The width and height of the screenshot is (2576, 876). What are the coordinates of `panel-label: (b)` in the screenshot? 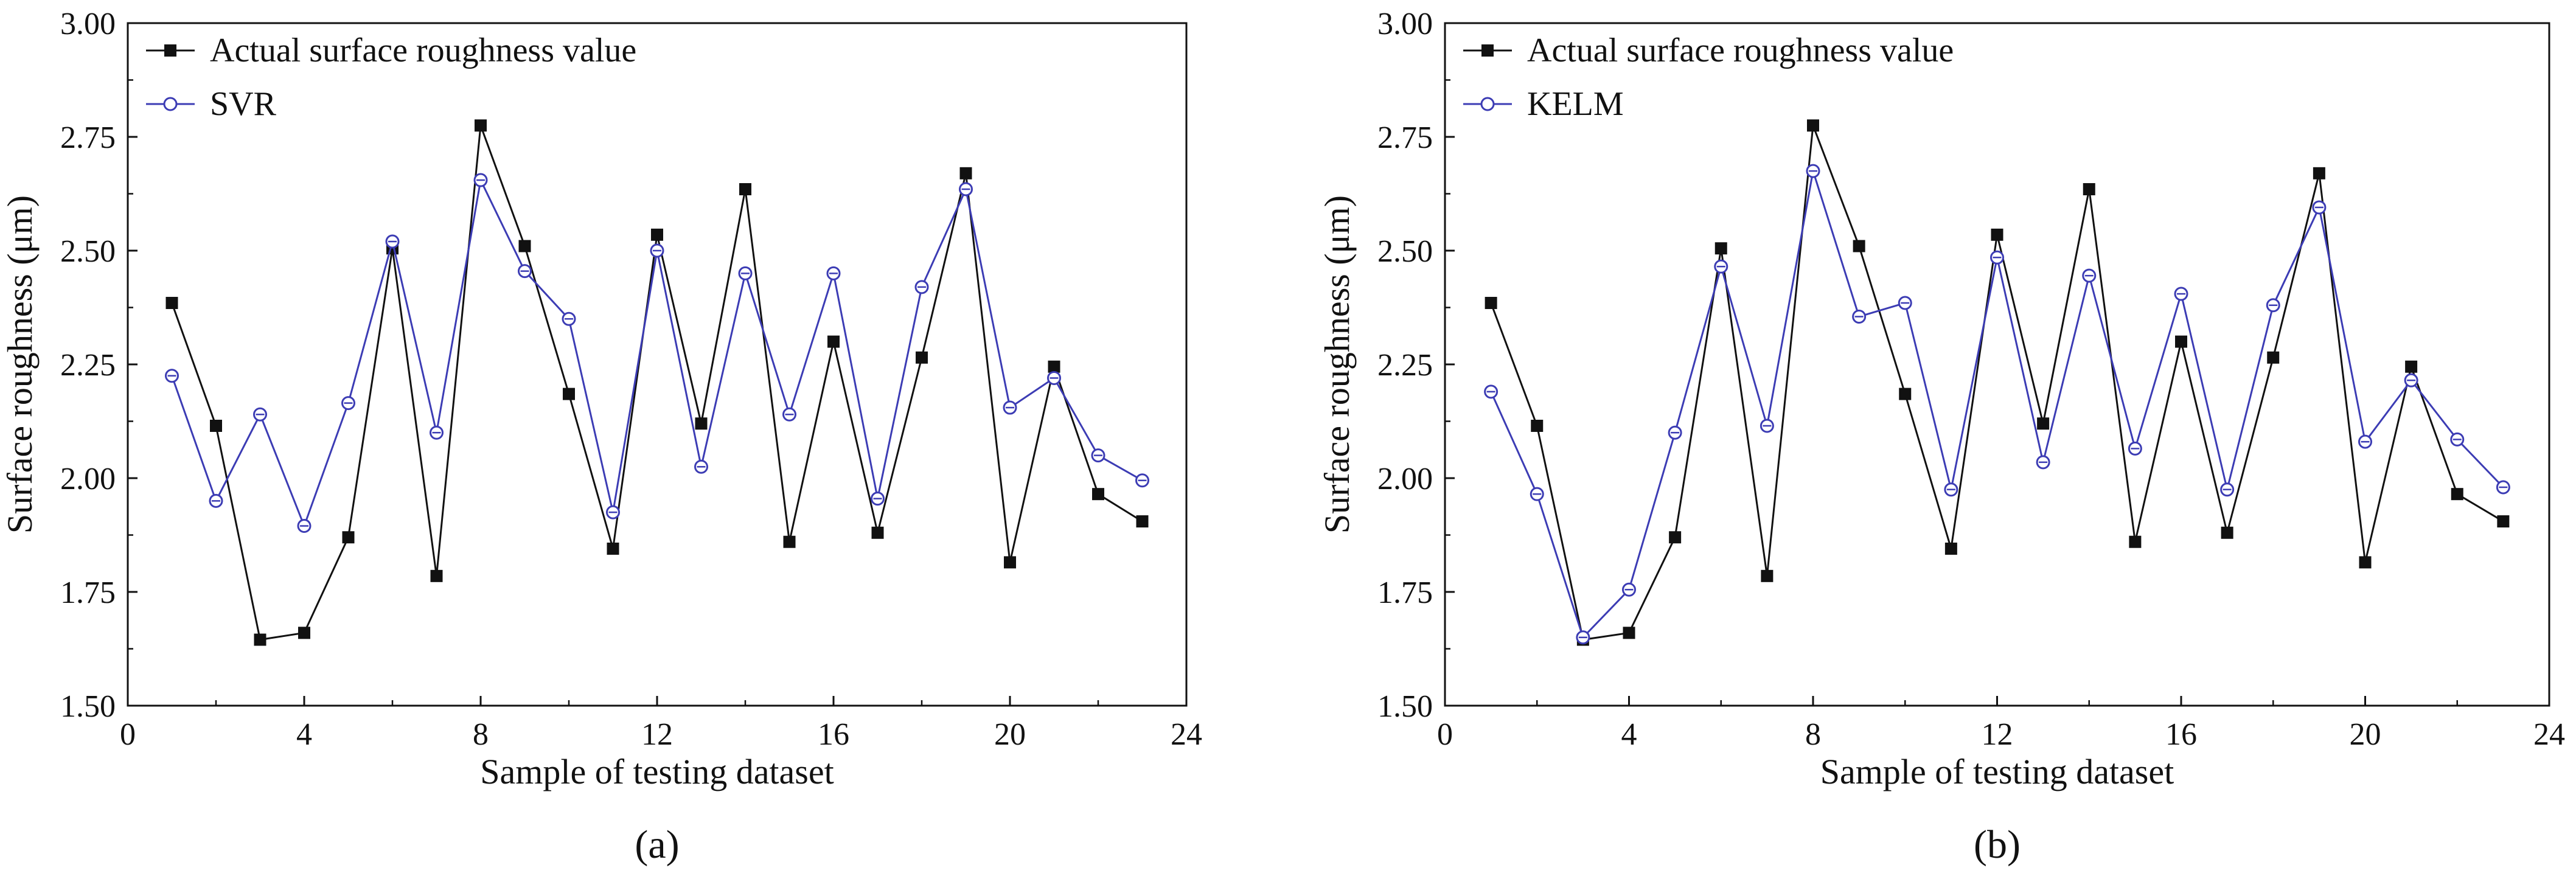 It's located at (1997, 844).